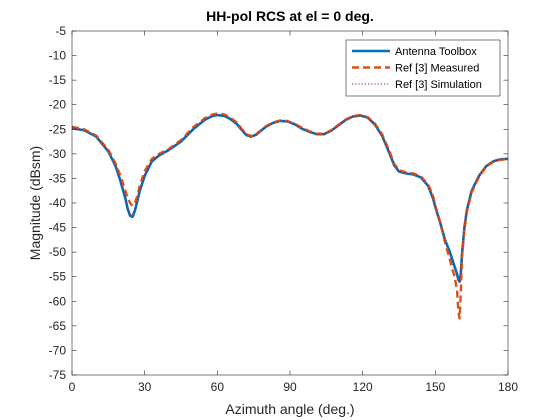 The height and width of the screenshot is (420, 560). What do you see at coordinates (437, 69) in the screenshot?
I see `legend-label-2: Ref [3] Measured` at bounding box center [437, 69].